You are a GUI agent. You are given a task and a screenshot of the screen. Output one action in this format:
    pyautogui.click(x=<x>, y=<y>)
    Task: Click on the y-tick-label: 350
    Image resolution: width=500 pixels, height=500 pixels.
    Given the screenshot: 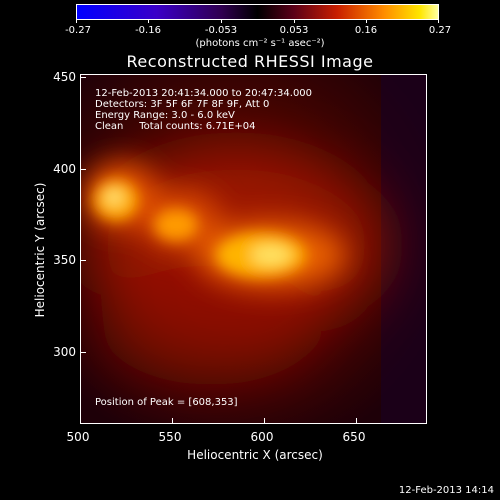 What is the action you would take?
    pyautogui.click(x=64, y=260)
    